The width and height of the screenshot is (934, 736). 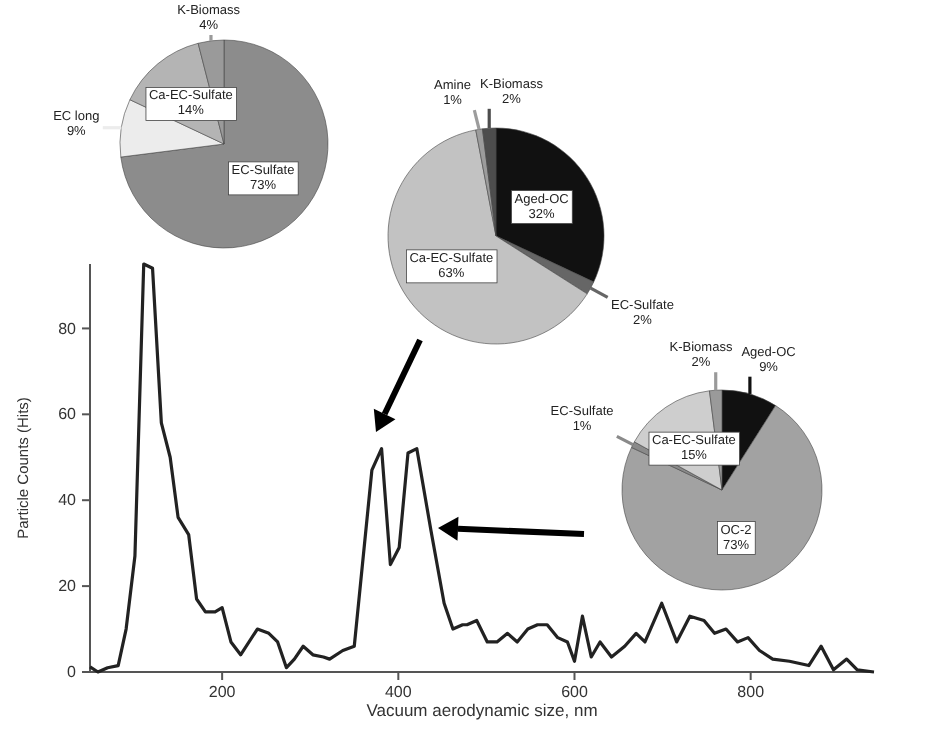 What do you see at coordinates (398, 692) in the screenshot?
I see `x-tick-label: 400` at bounding box center [398, 692].